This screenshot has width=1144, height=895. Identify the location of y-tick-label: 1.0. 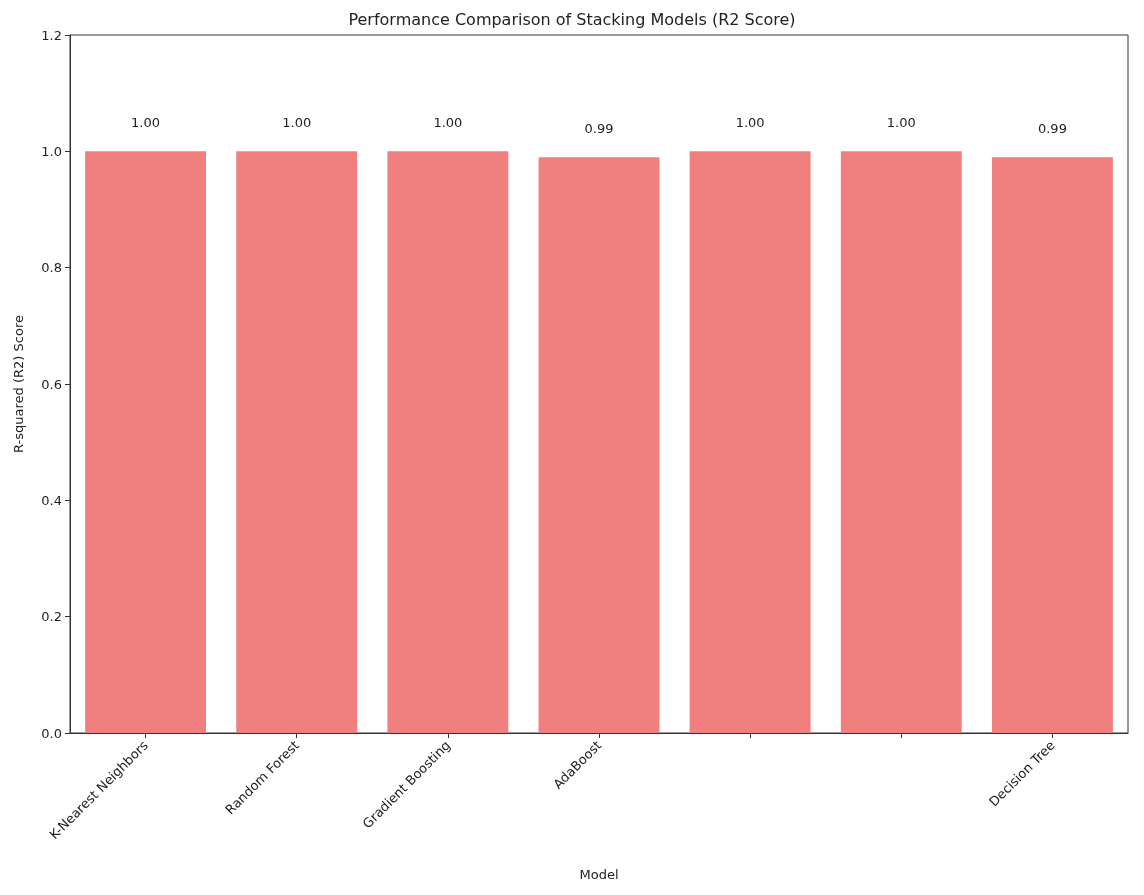
(51, 151).